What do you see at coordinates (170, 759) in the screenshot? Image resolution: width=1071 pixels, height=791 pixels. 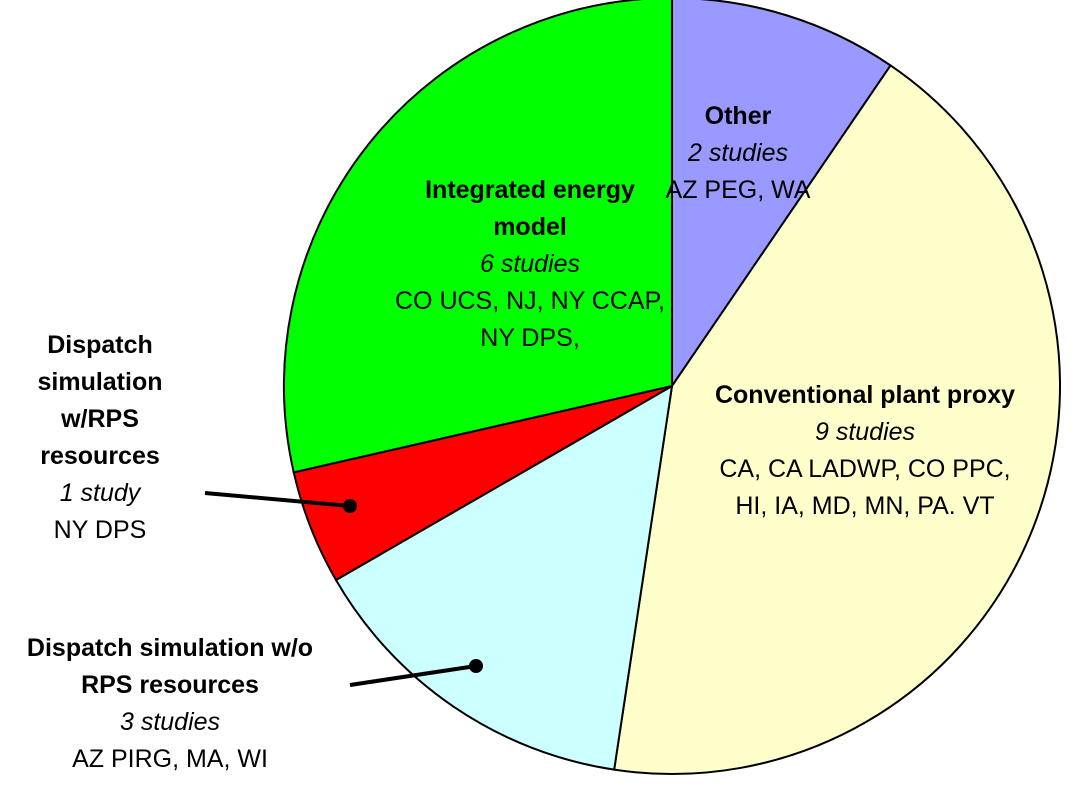 I see `member-list: AZ PIRG, MA, WI` at bounding box center [170, 759].